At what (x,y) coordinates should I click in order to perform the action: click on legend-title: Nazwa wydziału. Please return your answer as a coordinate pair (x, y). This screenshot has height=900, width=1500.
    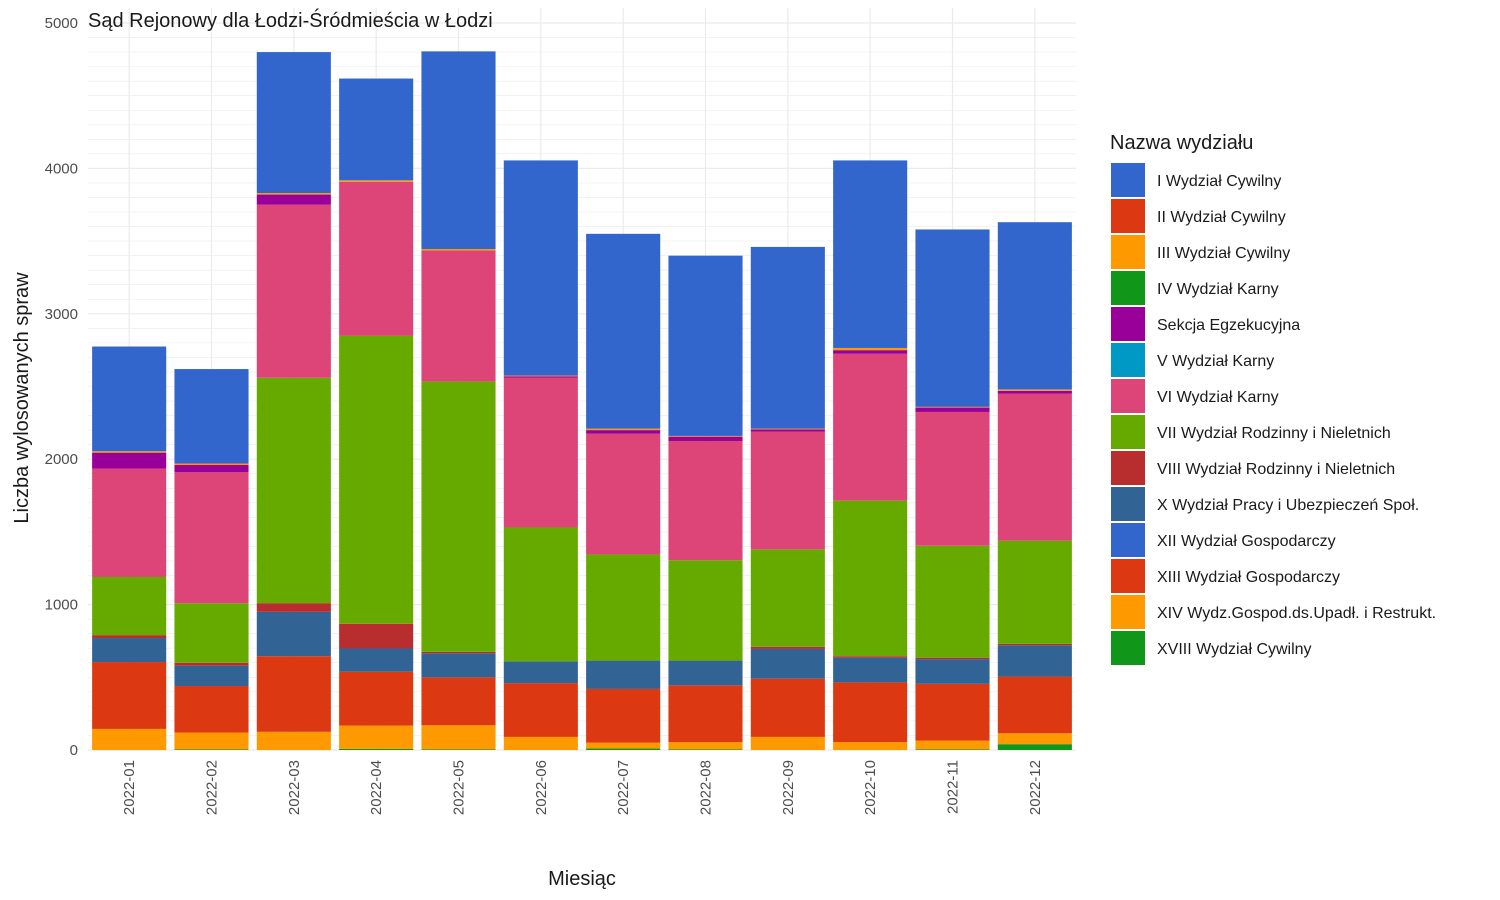
    Looking at the image, I should click on (1181, 143).